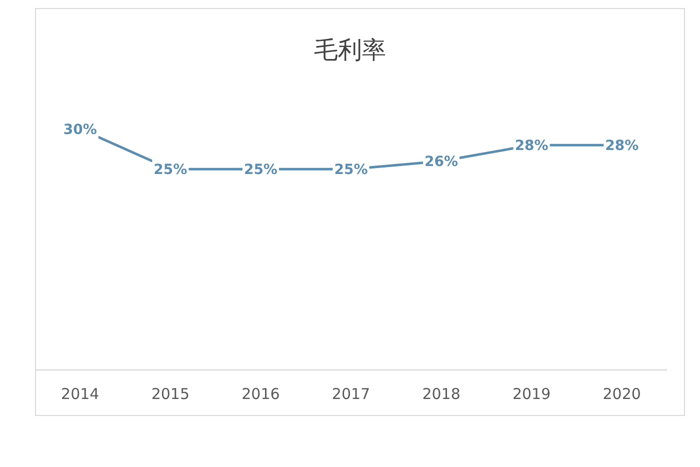 The width and height of the screenshot is (700, 467). Describe the element at coordinates (441, 162) in the screenshot. I see `data-label: 26%` at that location.